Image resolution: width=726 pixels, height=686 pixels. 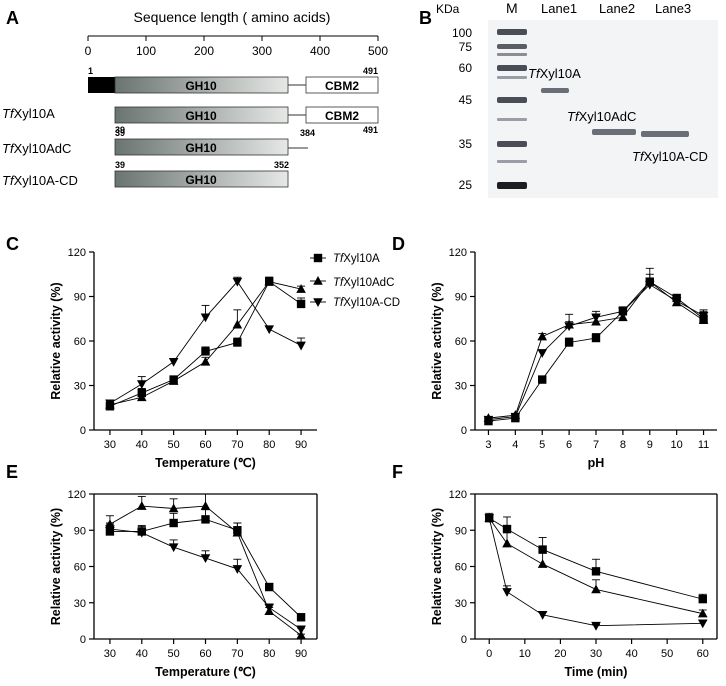 I want to click on marker-size-60: 60, so click(x=466, y=68).